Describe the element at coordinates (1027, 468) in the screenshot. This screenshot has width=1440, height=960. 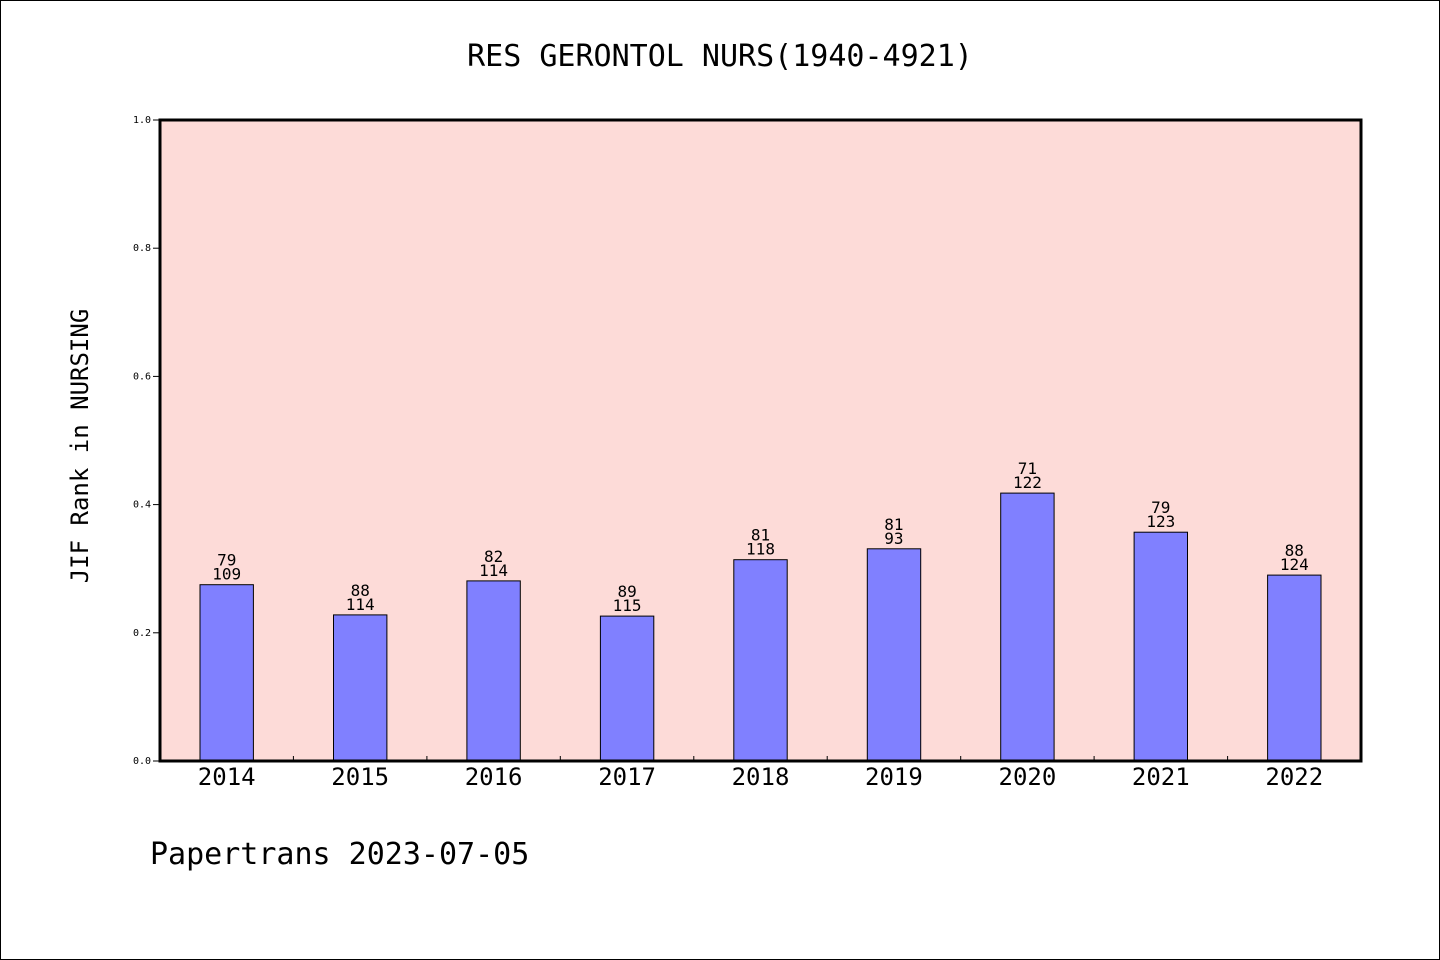
I see `bar-rank-label-2020: 71` at that location.